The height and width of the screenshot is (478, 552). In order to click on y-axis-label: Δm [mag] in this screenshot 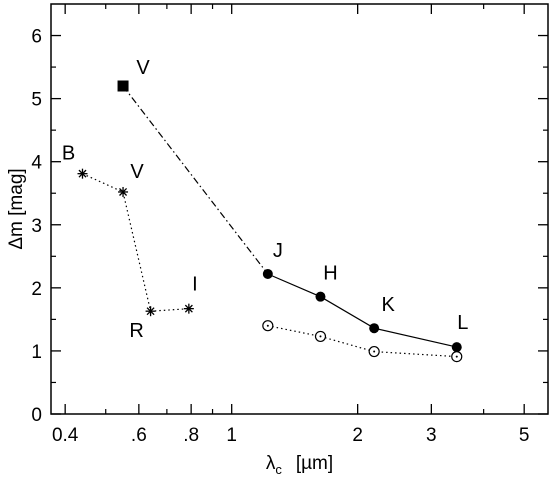, I will do `click(16, 208)`.